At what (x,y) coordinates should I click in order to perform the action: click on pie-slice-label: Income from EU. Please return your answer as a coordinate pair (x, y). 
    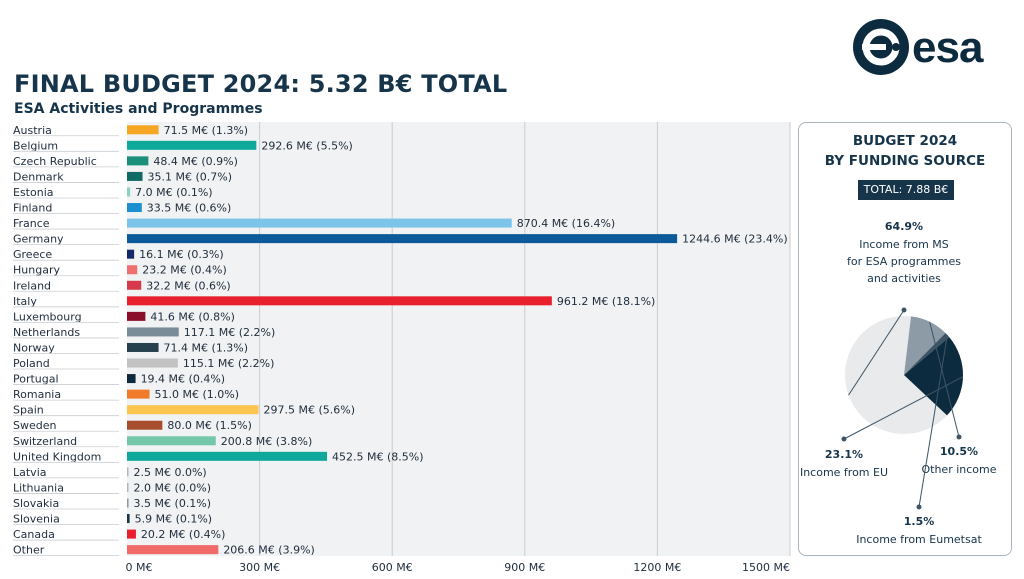
    Looking at the image, I should click on (844, 472).